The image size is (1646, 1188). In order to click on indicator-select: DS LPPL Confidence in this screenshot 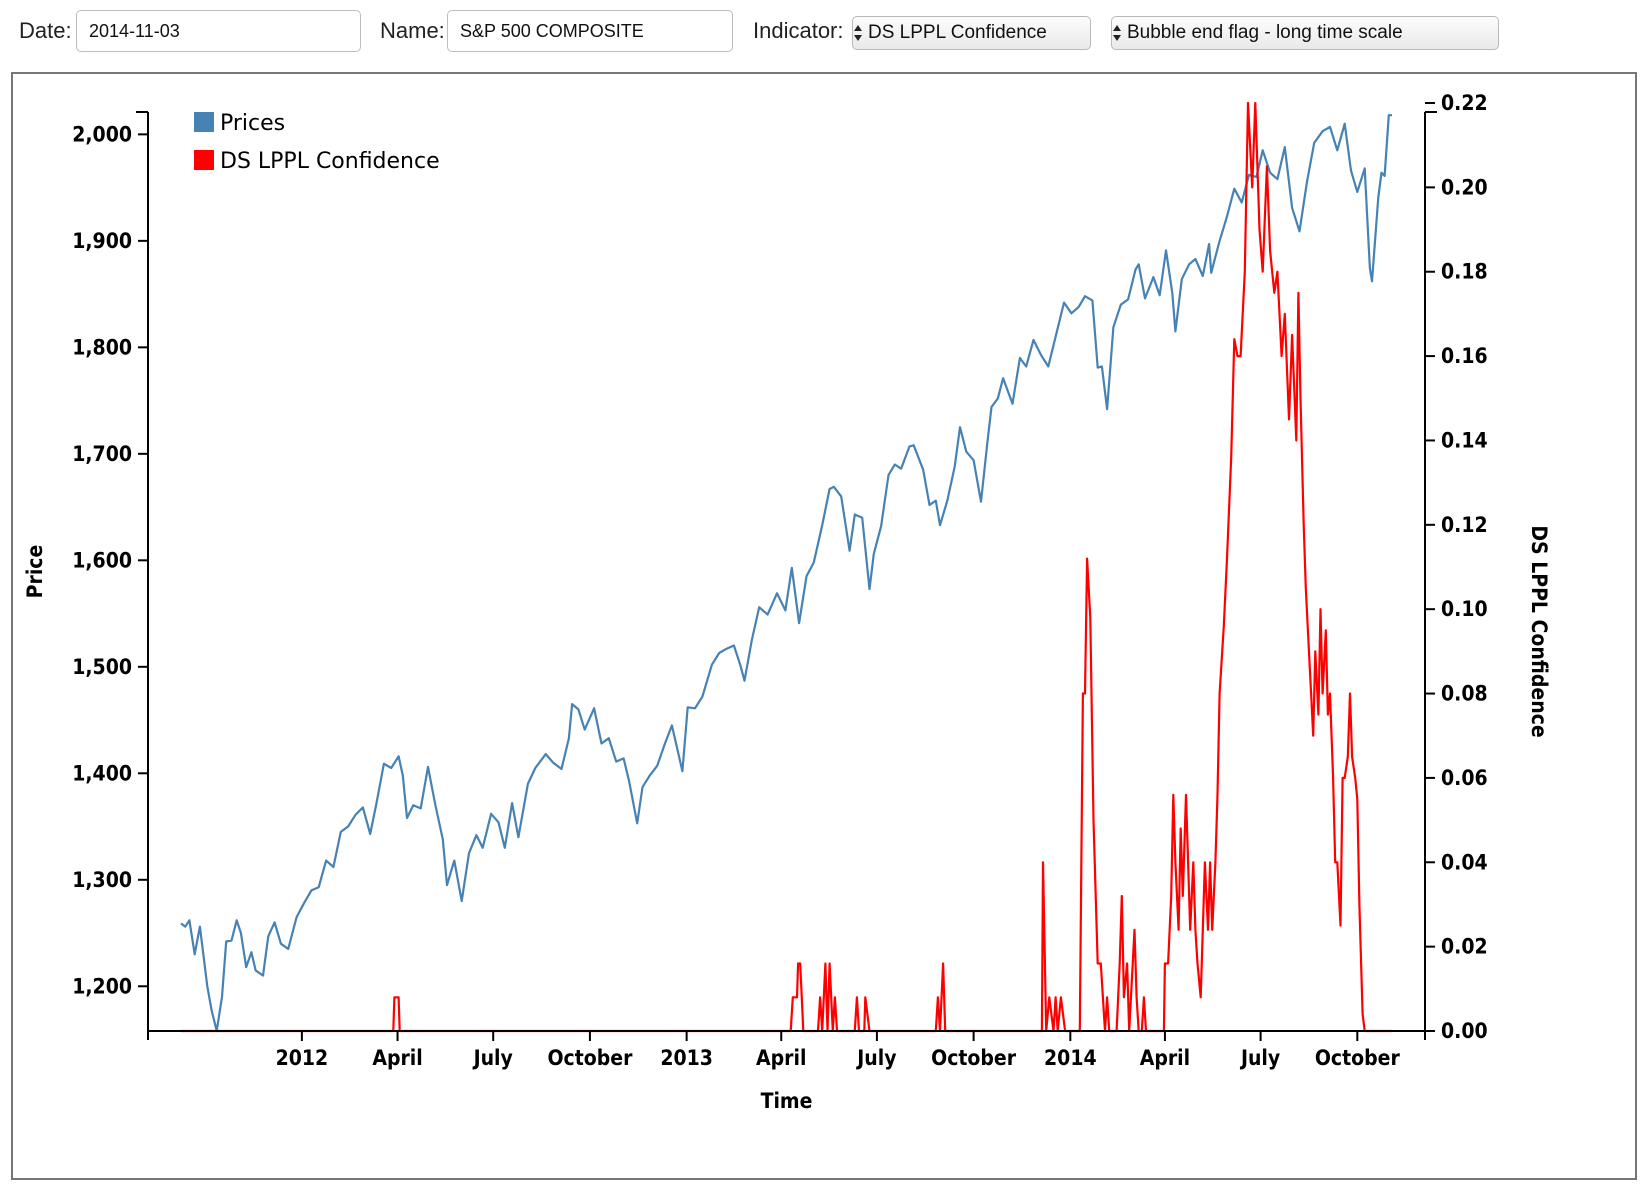, I will do `click(971, 33)`.